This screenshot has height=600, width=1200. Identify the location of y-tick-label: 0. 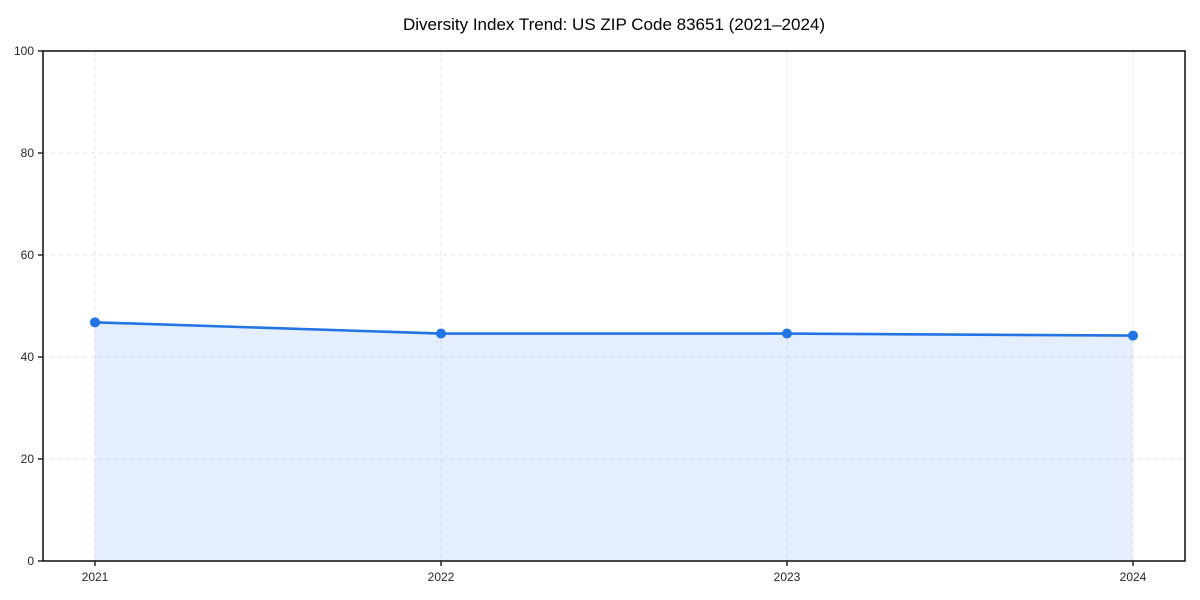
(30, 561).